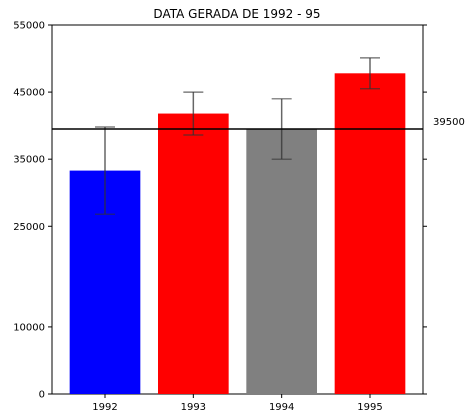  I want to click on y-tick-label: 0, so click(42, 395).